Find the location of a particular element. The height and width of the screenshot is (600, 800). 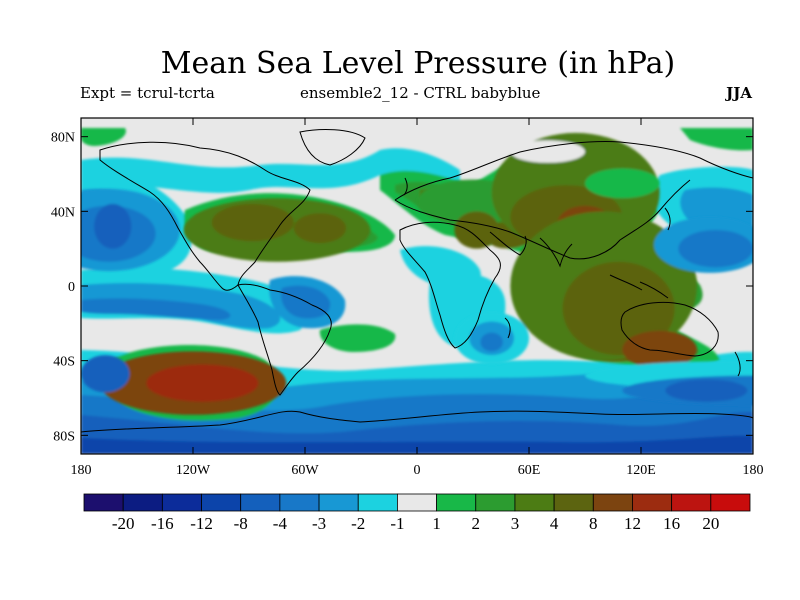

colorbar-label: -12 is located at coordinates (201, 523).